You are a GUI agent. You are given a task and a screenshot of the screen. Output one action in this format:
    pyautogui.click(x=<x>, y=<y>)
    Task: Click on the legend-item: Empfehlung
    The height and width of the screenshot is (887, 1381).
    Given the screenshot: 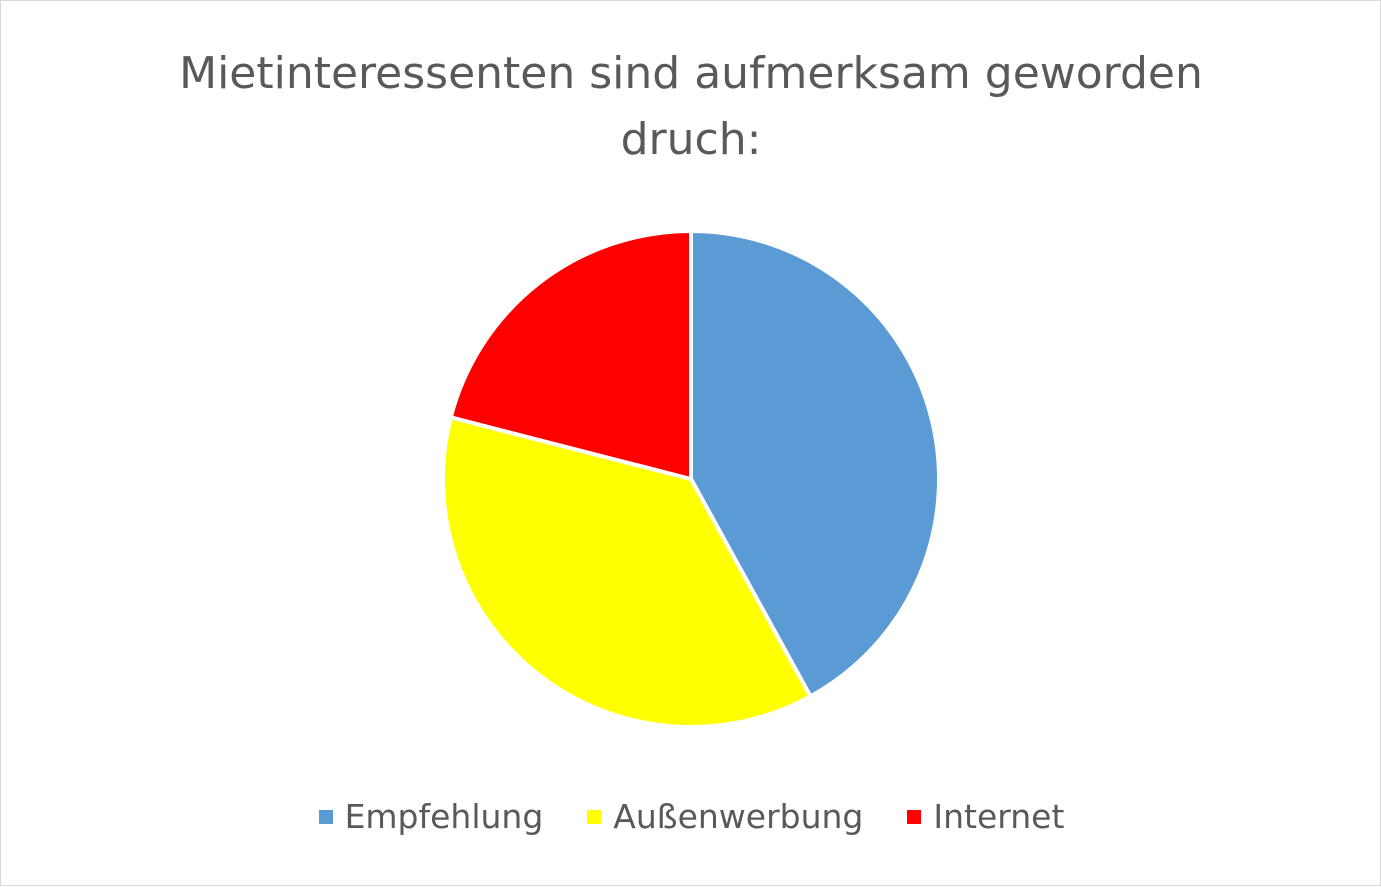 What is the action you would take?
    pyautogui.click(x=431, y=816)
    